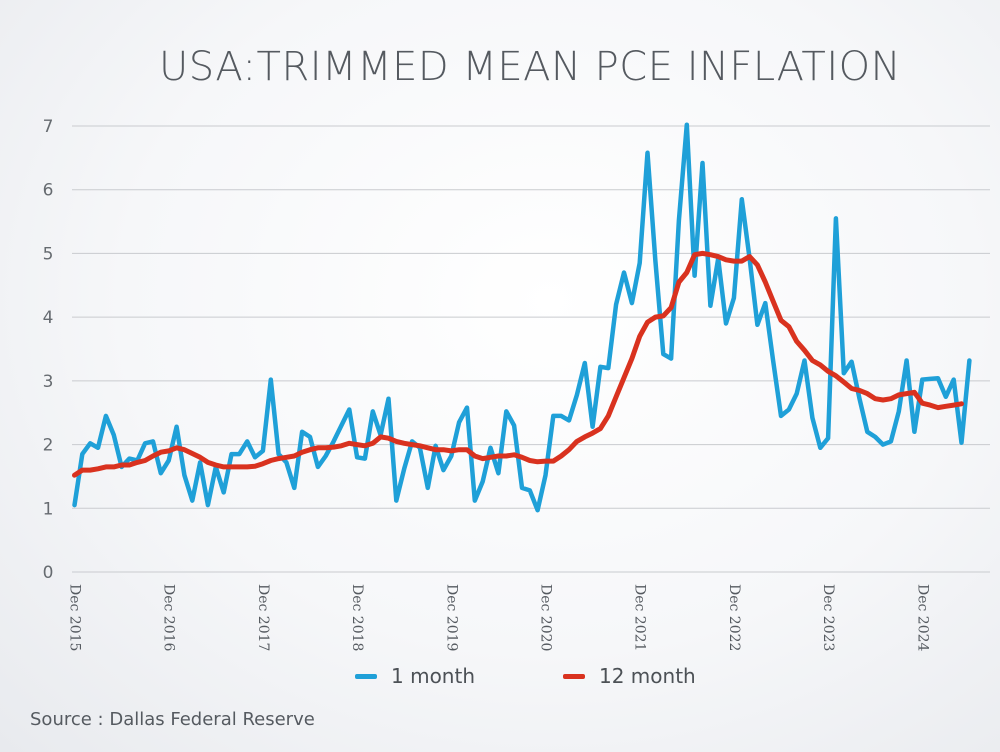 The width and height of the screenshot is (1000, 752). Describe the element at coordinates (48, 446) in the screenshot. I see `y-tick-label: 2` at that location.